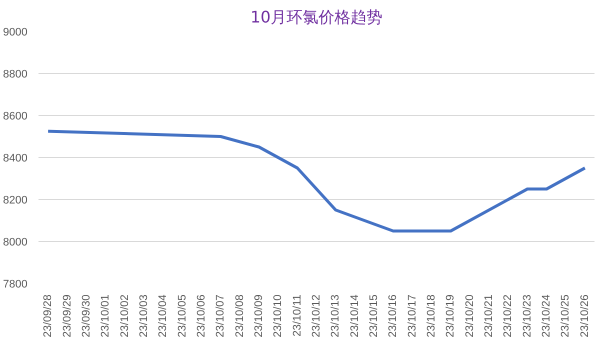 This screenshot has width=606, height=342. What do you see at coordinates (354, 316) in the screenshot?
I see `x-tick-label: 23/10/14` at bounding box center [354, 316].